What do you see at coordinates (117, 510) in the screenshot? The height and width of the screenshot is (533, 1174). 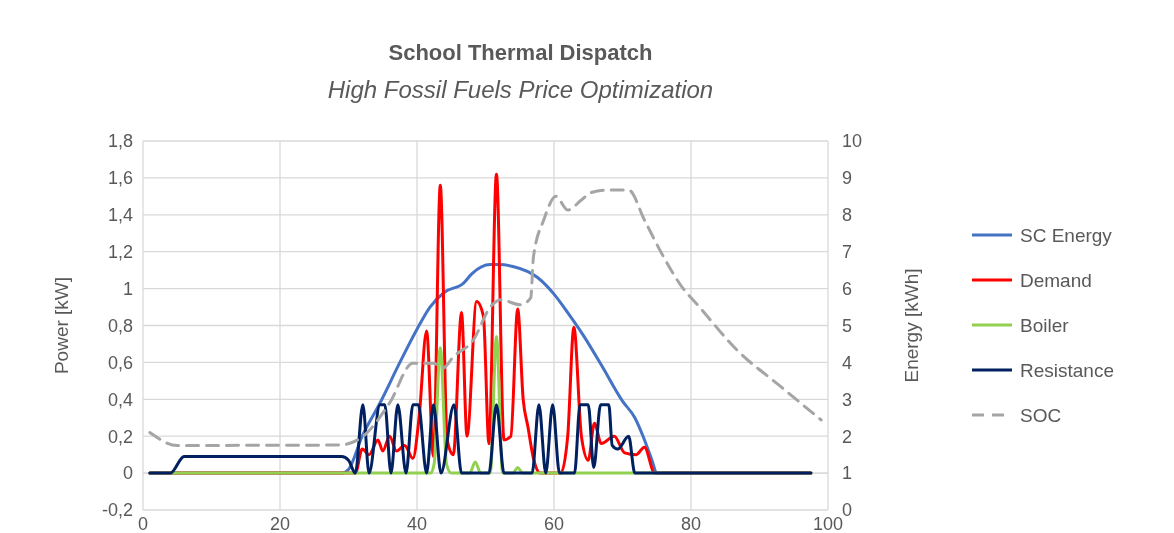 I see `y-tick-label: -0,2` at bounding box center [117, 510].